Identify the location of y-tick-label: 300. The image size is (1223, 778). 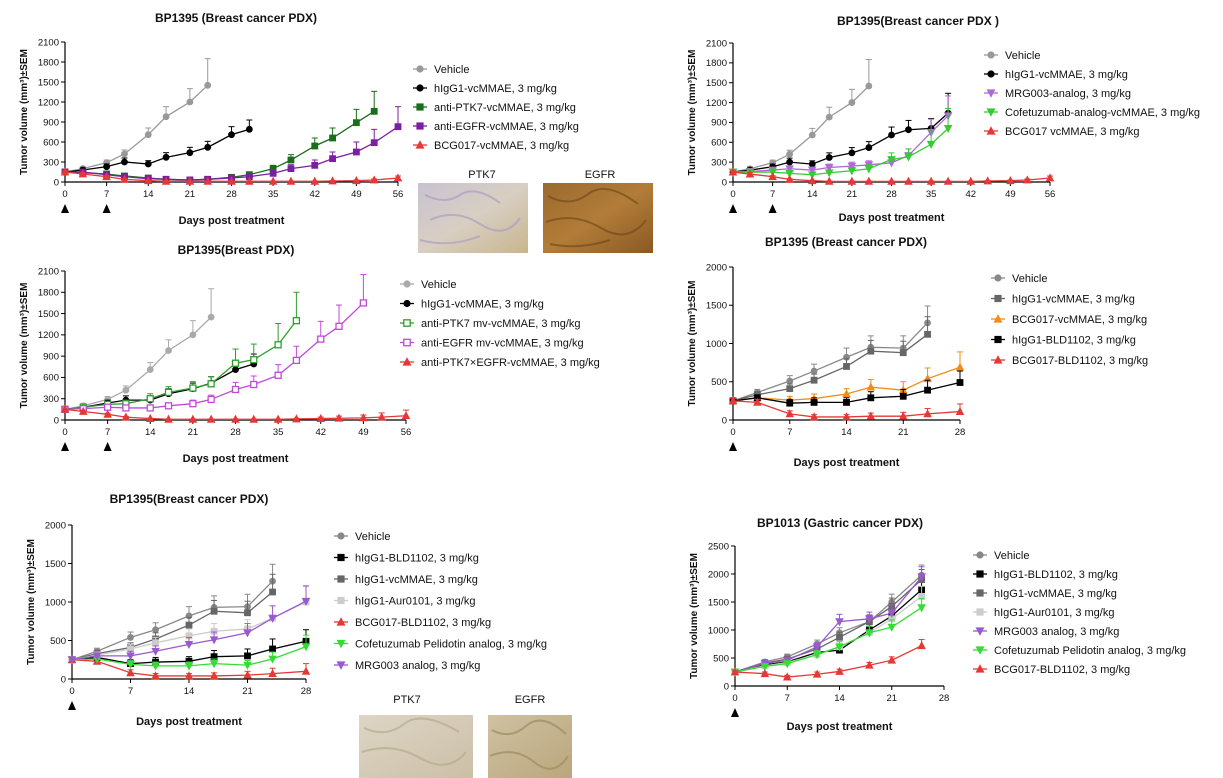
(51, 399).